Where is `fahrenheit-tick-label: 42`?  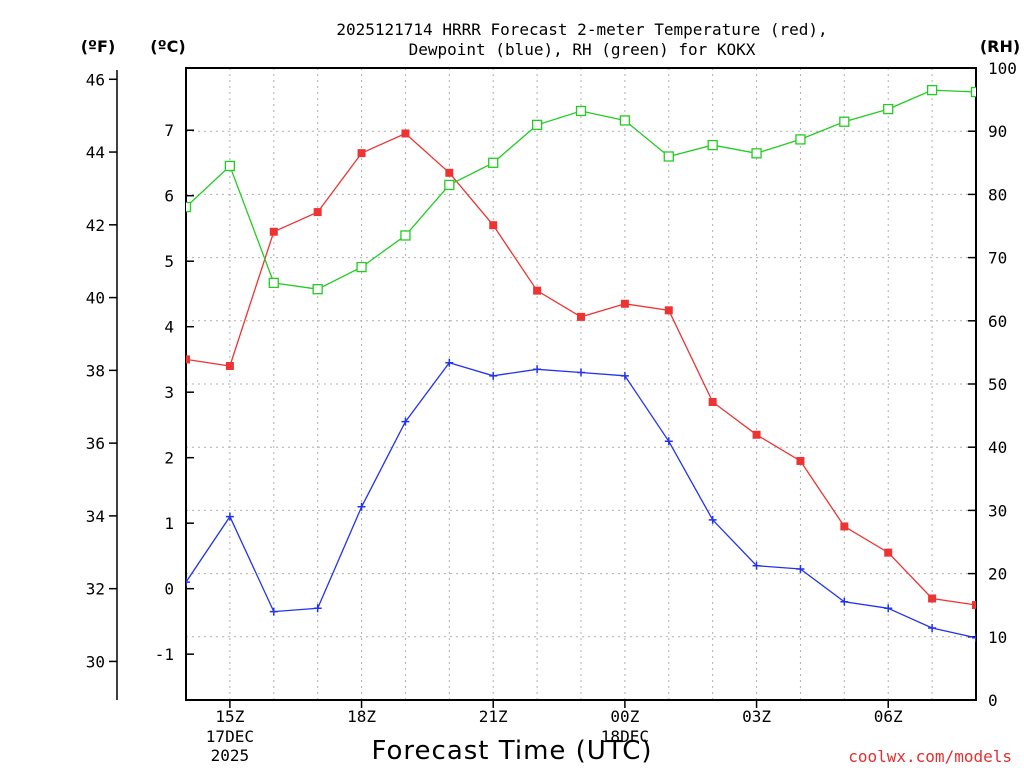
fahrenheit-tick-label: 42 is located at coordinates (95, 225).